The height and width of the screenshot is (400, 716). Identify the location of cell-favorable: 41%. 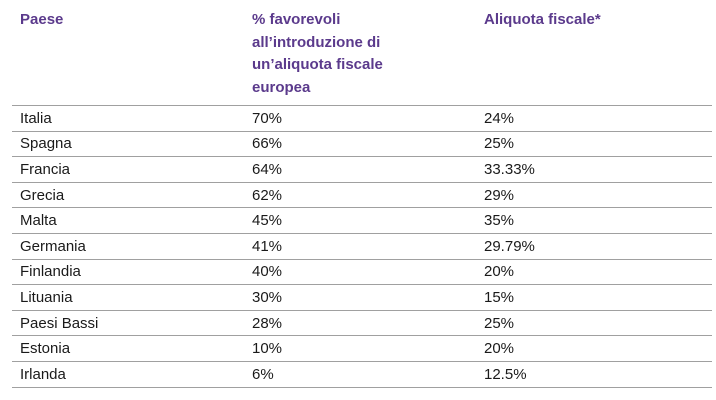
(267, 246).